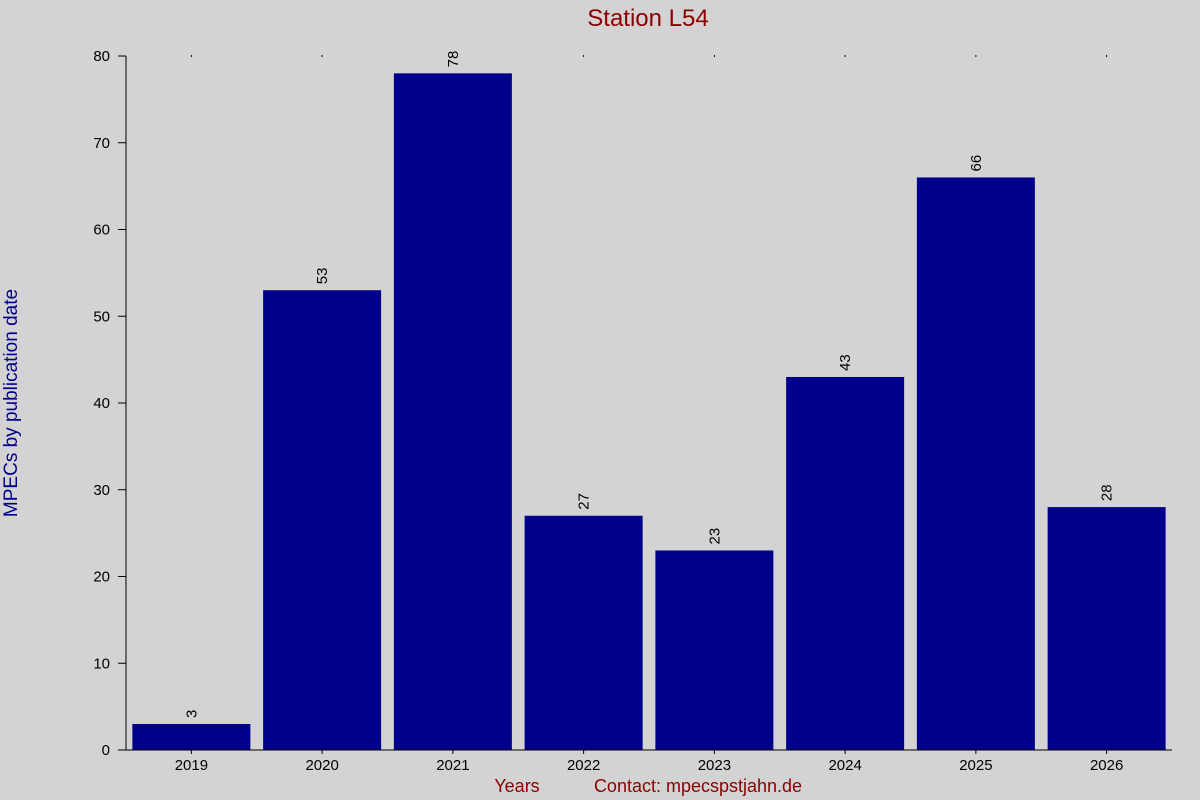 The width and height of the screenshot is (1200, 800). I want to click on bar-2022, so click(583, 632).